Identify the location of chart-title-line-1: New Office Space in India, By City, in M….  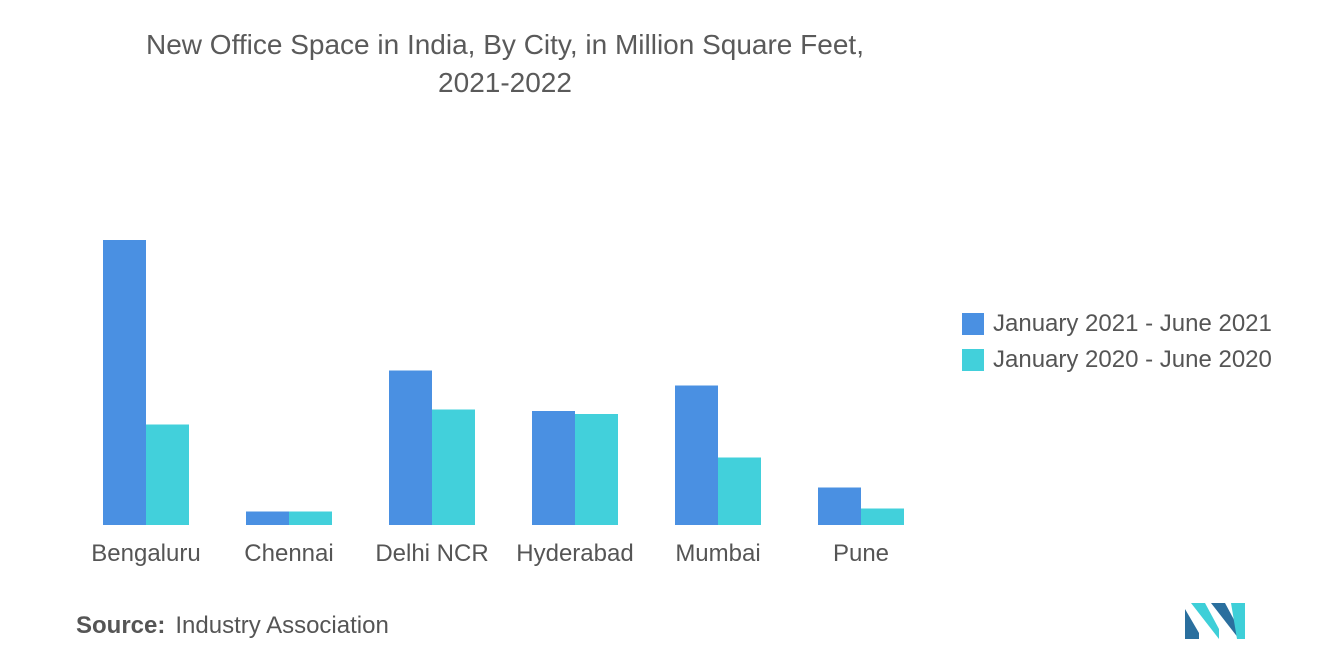
(505, 44).